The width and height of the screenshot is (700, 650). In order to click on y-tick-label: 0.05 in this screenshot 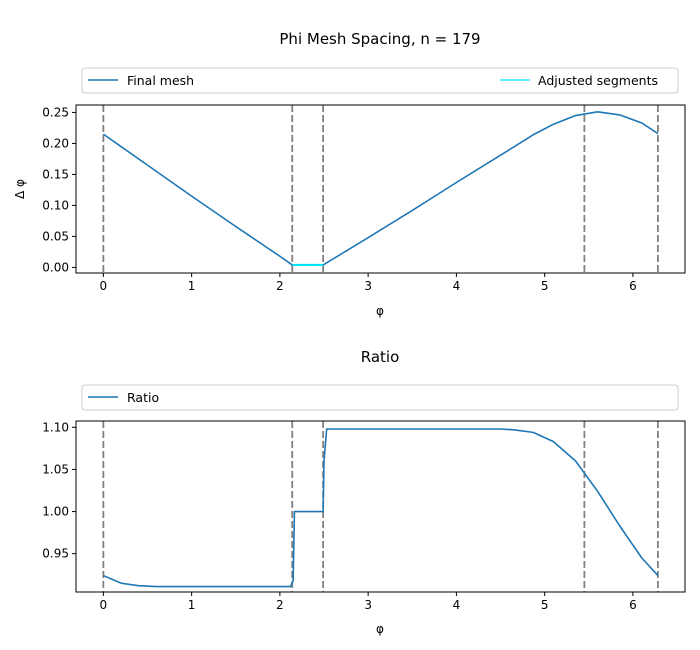, I will do `click(55, 236)`.